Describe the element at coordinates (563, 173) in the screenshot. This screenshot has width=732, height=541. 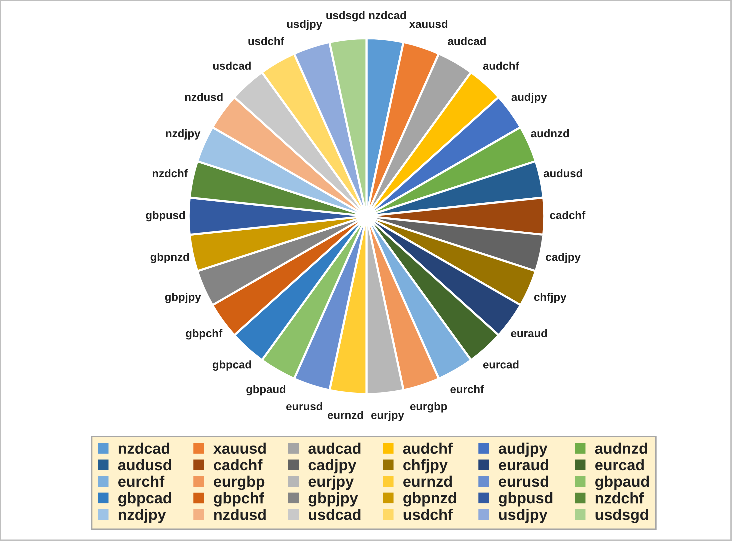
I see `slice-label: audusd` at that location.